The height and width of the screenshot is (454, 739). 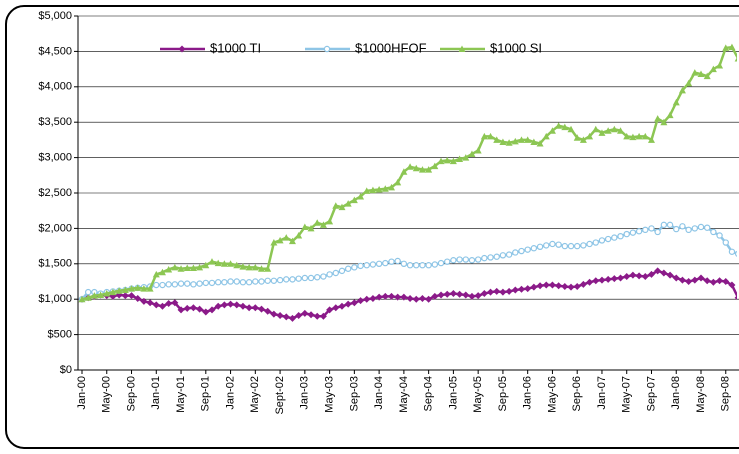 What do you see at coordinates (55, 228) in the screenshot?
I see `y-tick-label: $2,000` at bounding box center [55, 228].